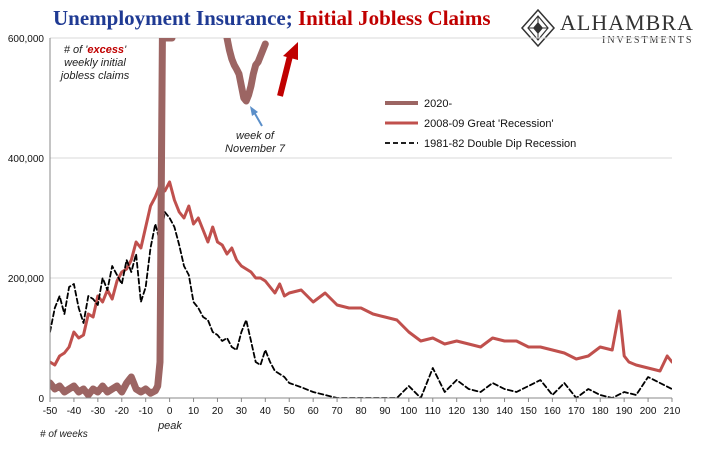 The width and height of the screenshot is (705, 461). What do you see at coordinates (290, 411) in the screenshot?
I see `x-tick-label: 50` at bounding box center [290, 411].